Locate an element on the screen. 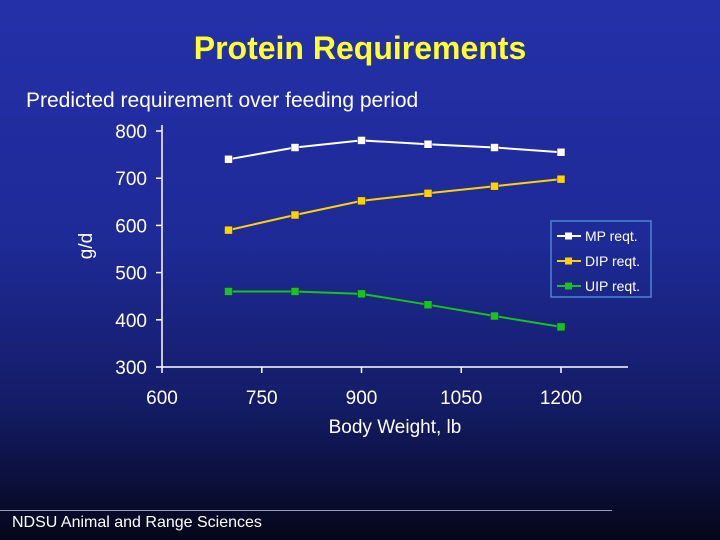  x-tick-label: 750 is located at coordinates (262, 398).